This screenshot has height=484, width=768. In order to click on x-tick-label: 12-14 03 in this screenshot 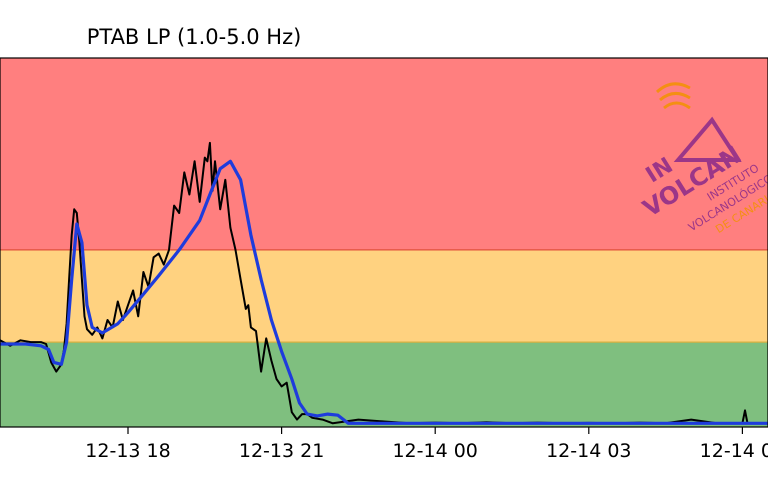, I will do `click(588, 451)`.